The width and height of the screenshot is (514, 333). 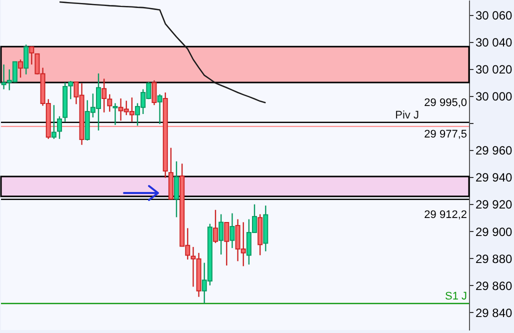 I want to click on y-tick-label: 29 960, so click(x=494, y=151).